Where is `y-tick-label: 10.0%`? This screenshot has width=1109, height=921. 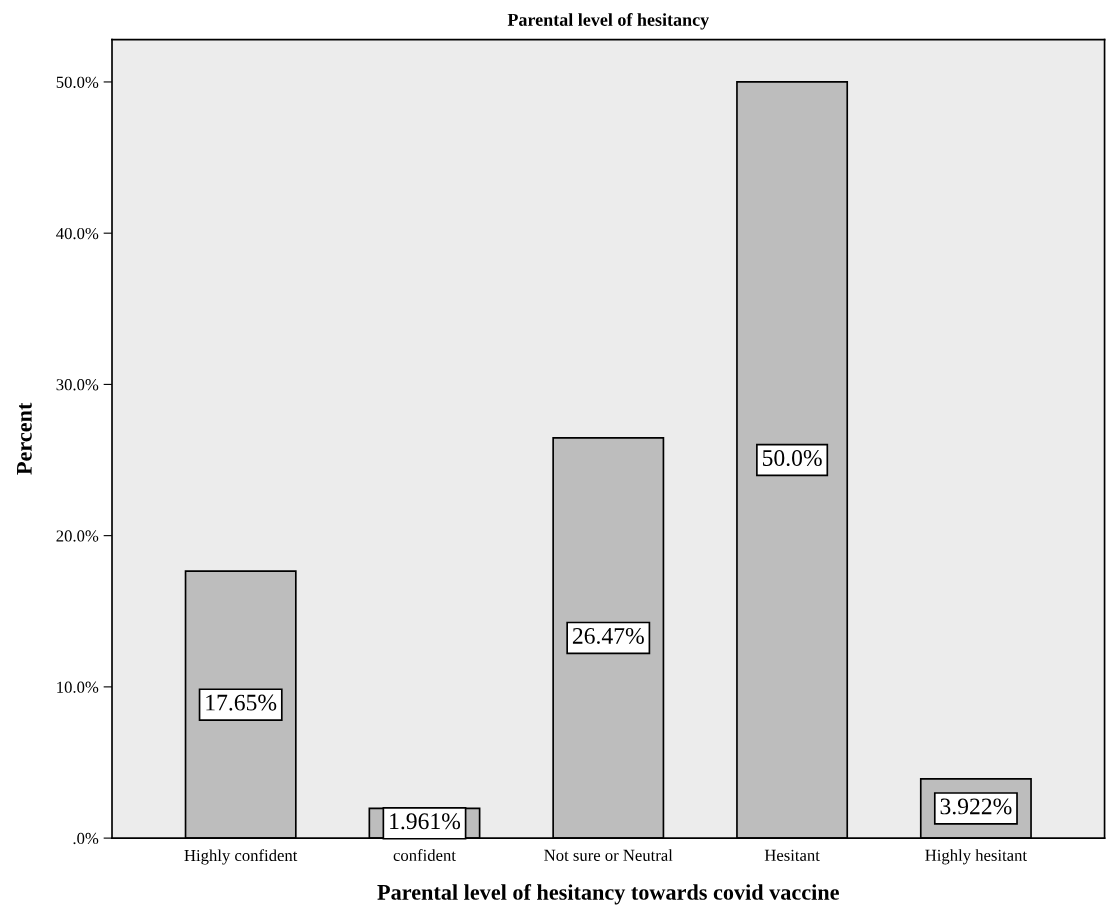
y-tick-label: 10.0% is located at coordinates (78, 687).